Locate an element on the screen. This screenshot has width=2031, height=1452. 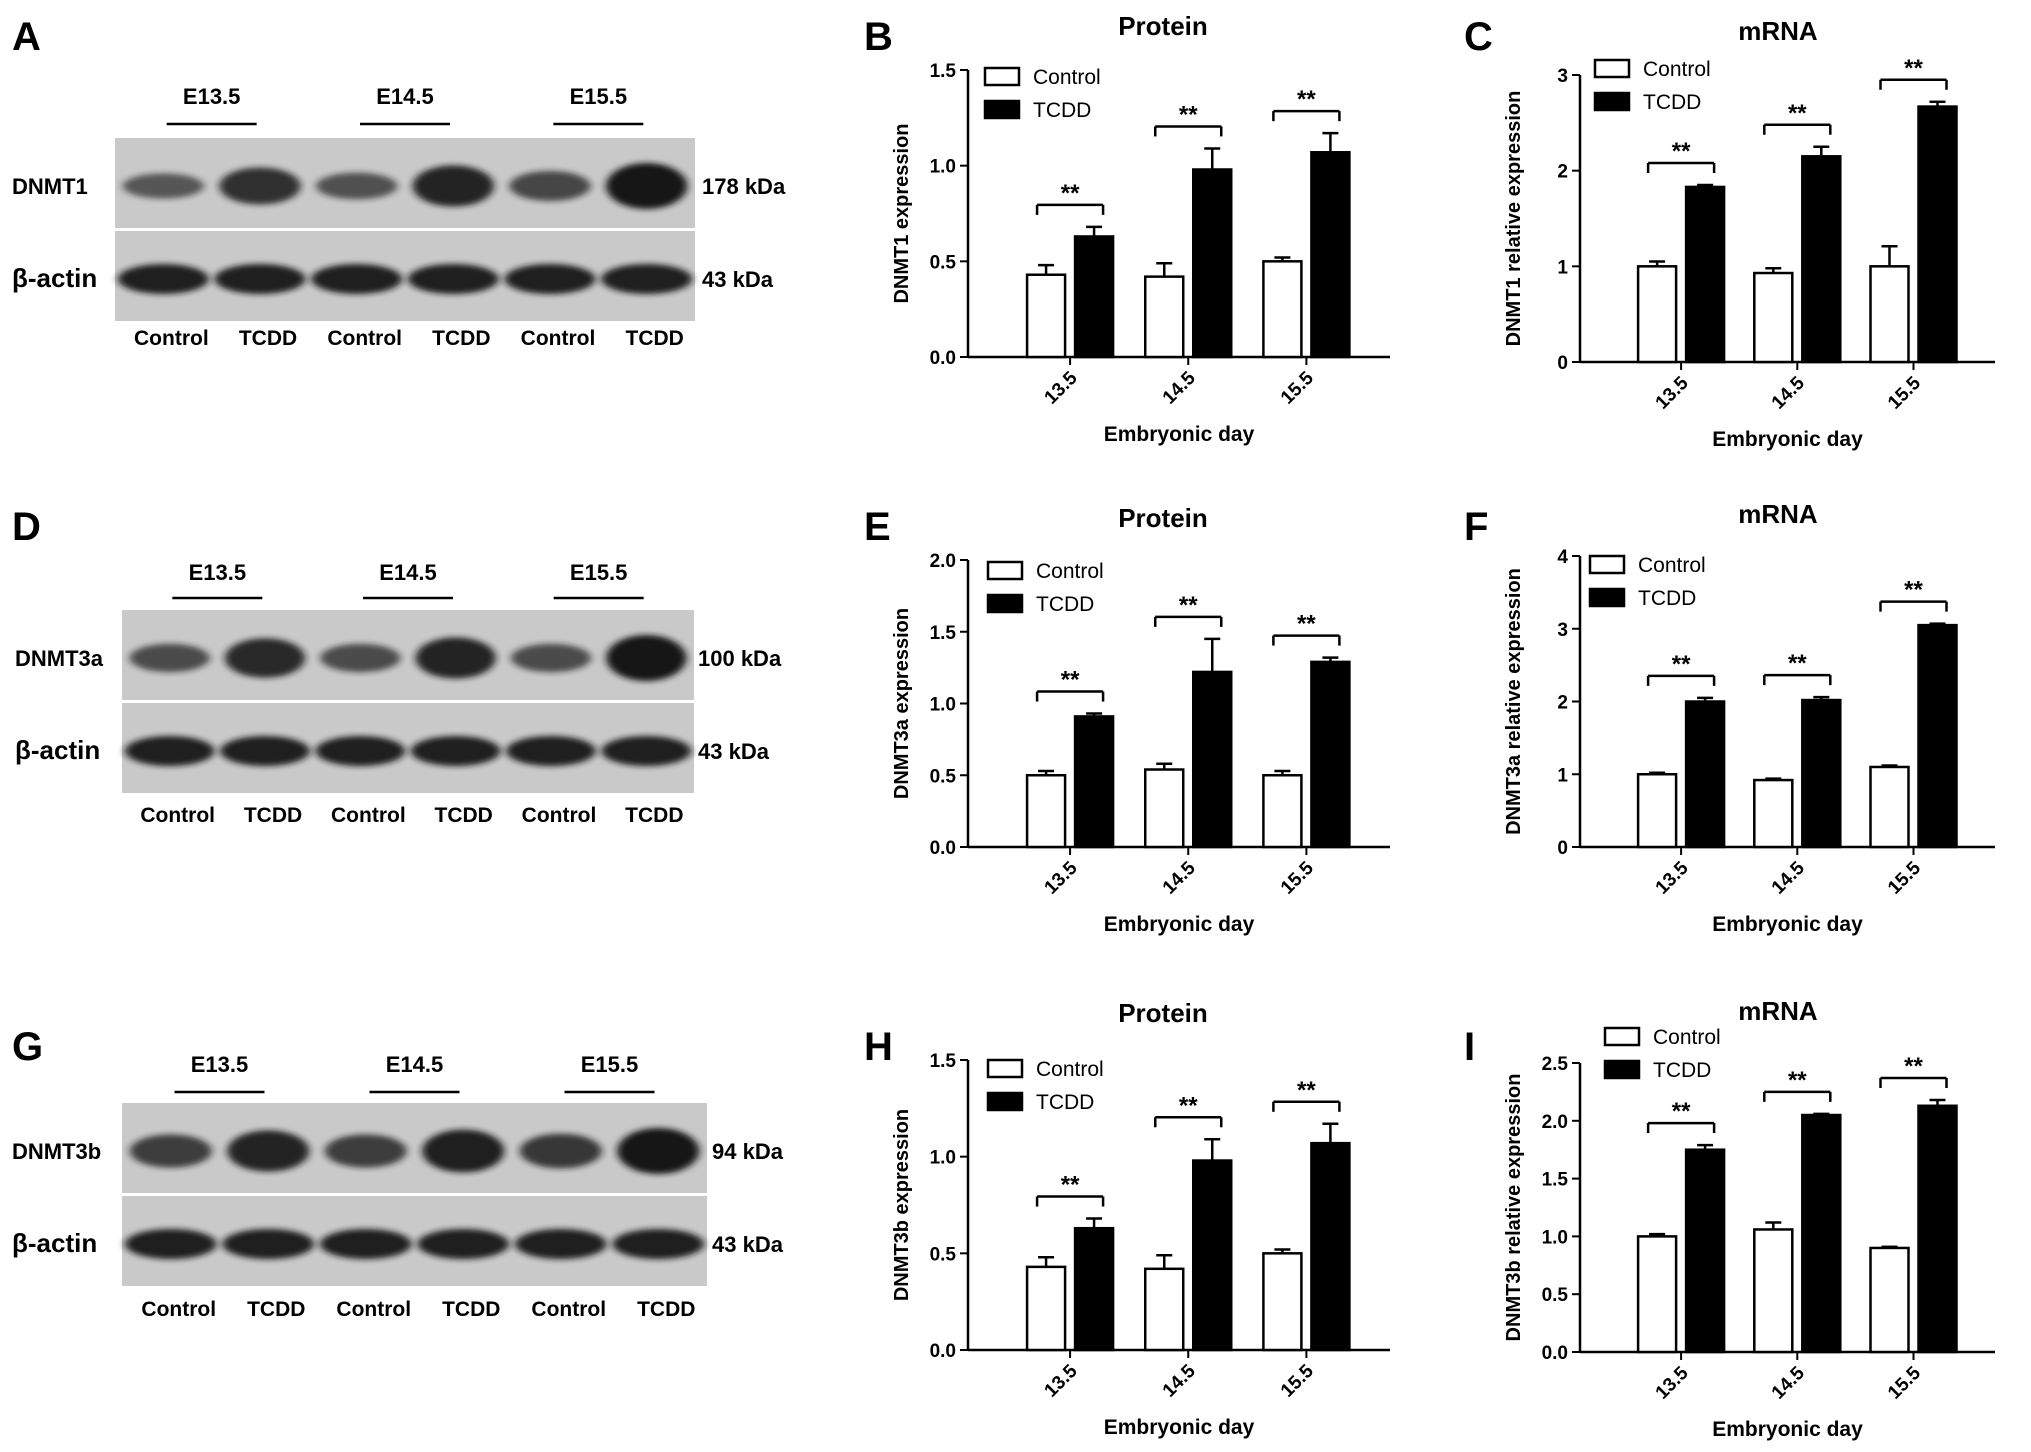
panel-letter-b: B is located at coordinates (878, 37).